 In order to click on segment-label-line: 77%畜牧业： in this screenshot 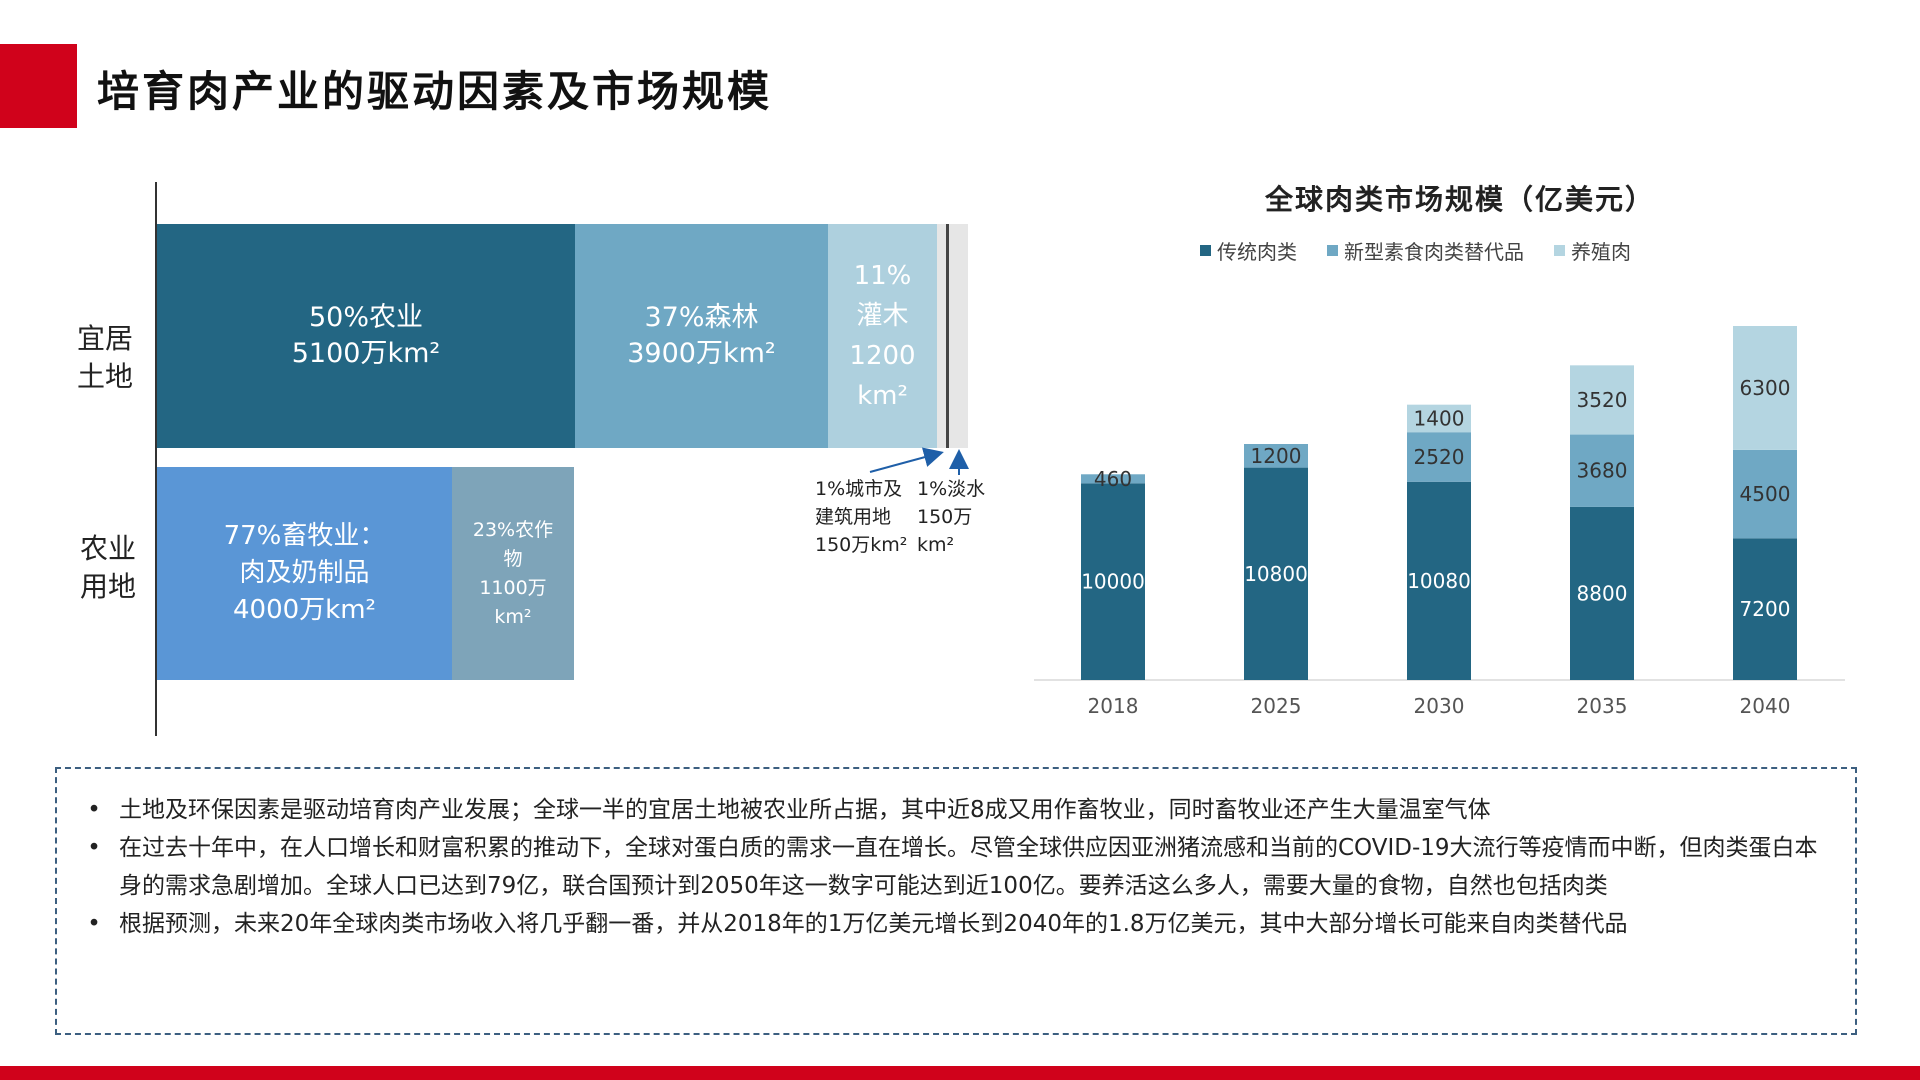, I will do `click(304, 536)`.